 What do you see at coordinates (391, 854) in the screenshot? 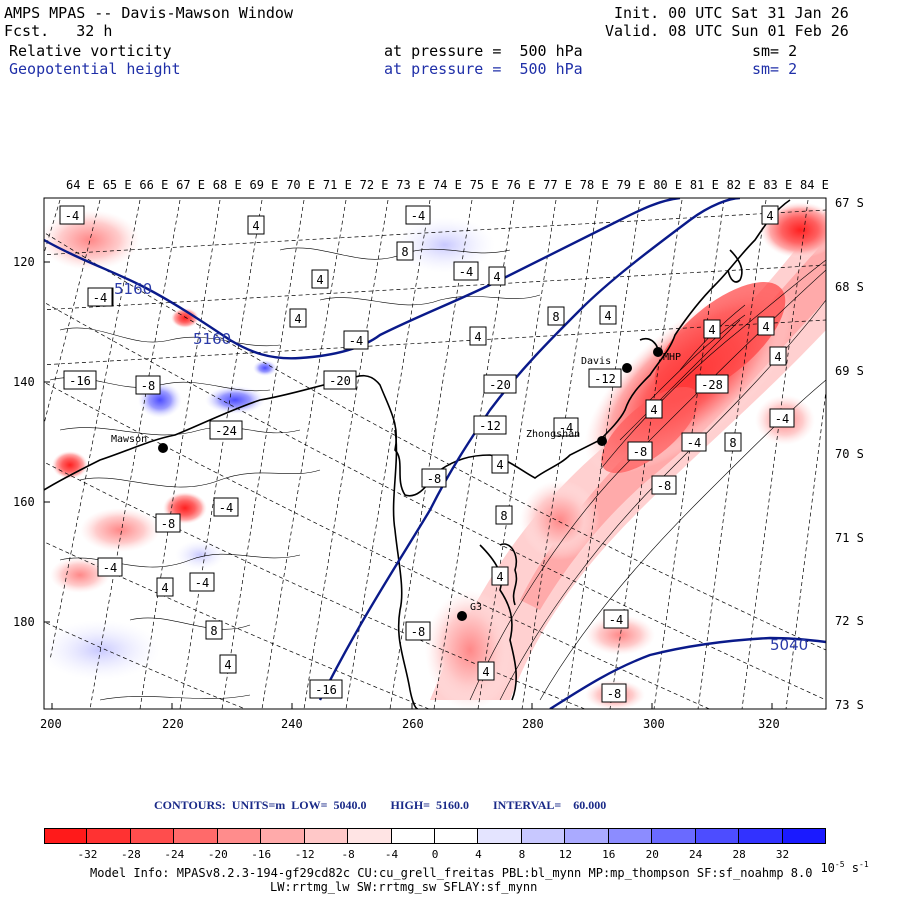
I see `colorbar-label: -4` at bounding box center [391, 854].